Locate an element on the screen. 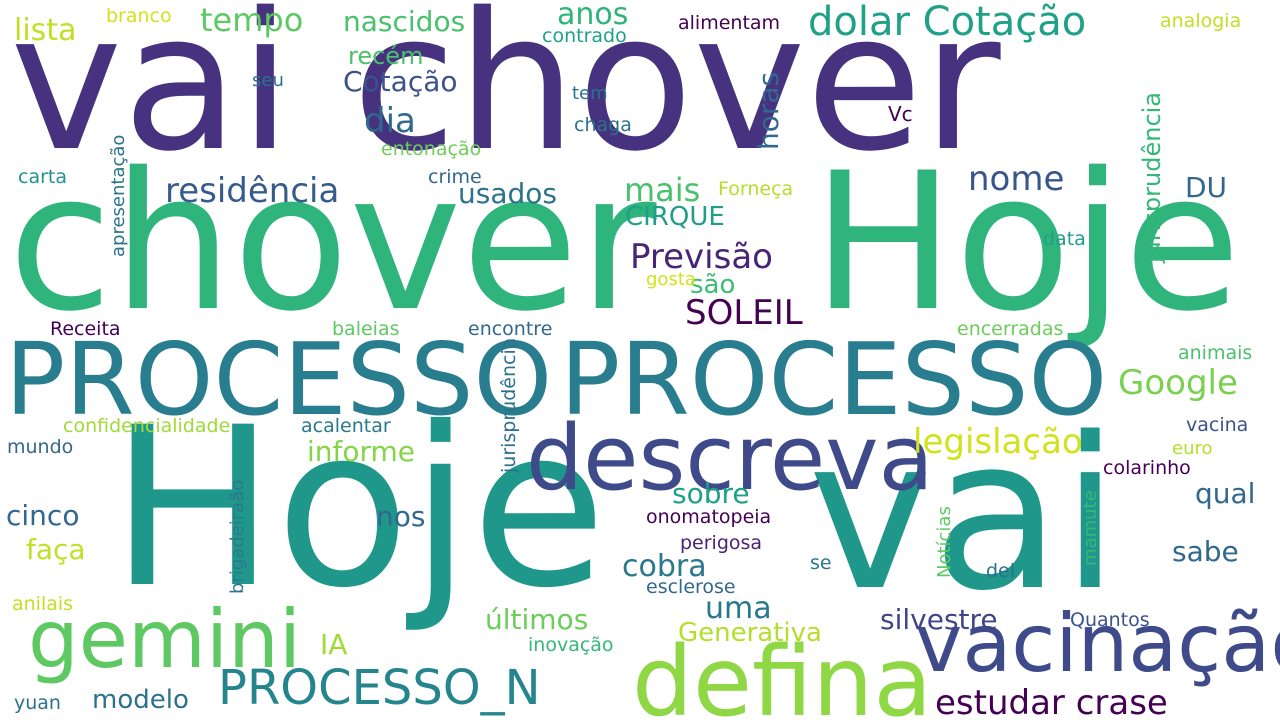  cloud-word: Receita is located at coordinates (85, 329).